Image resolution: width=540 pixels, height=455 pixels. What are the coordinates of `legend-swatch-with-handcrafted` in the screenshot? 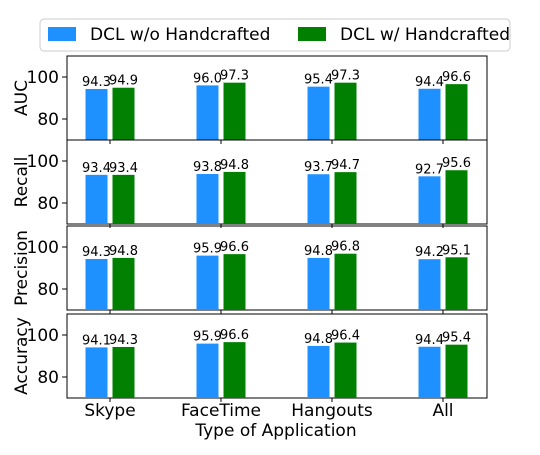 It's located at (312, 34).